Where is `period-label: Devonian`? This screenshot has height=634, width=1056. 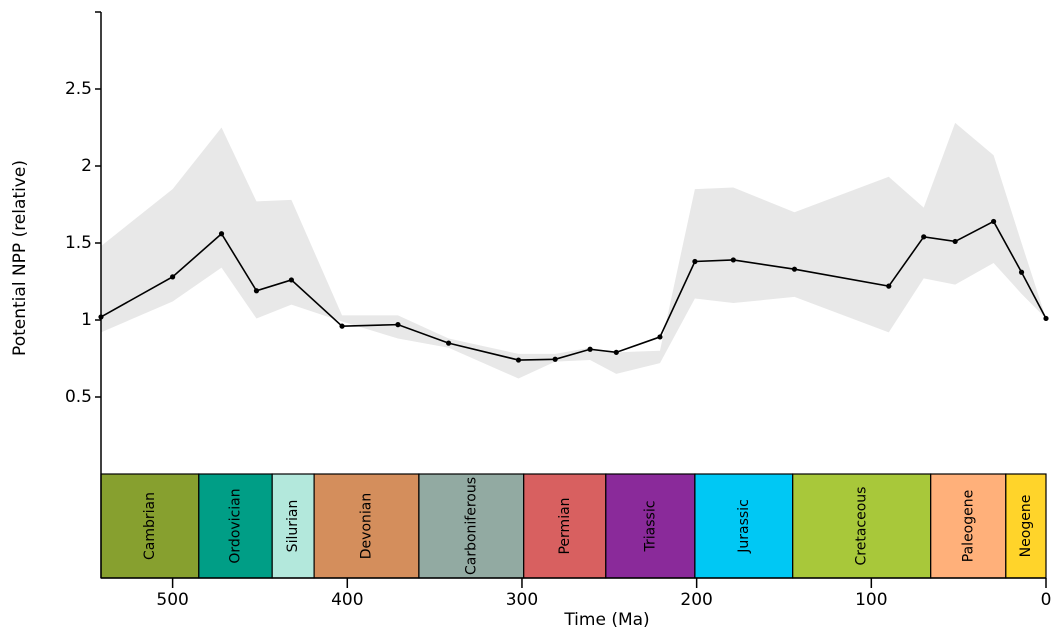
period-label: Devonian is located at coordinates (367, 526).